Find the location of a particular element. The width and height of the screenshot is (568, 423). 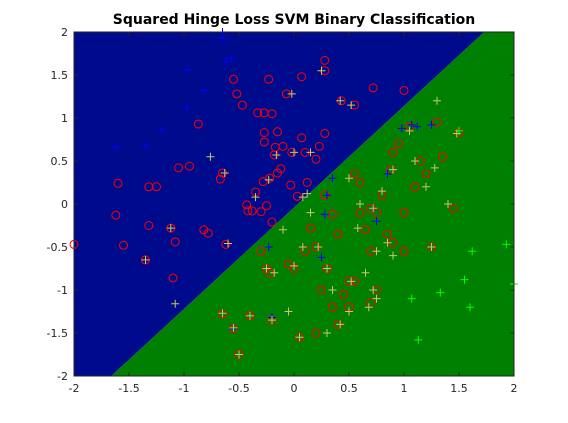

y-tick-label: -0.5 is located at coordinates (57, 247).